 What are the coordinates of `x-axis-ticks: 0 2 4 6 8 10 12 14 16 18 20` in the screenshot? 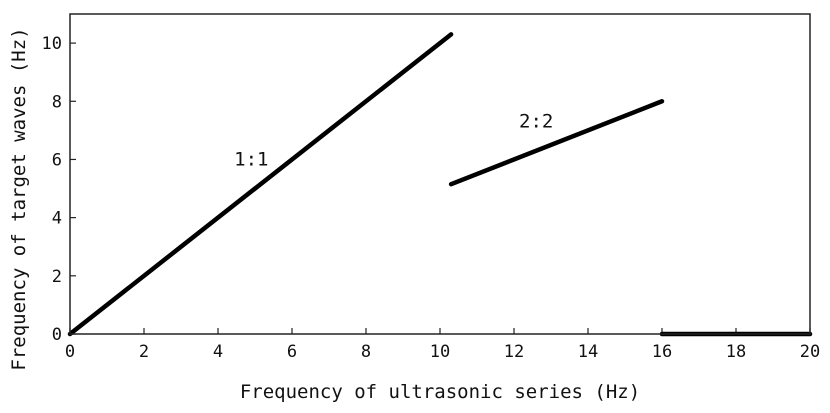 It's located at (442, 345).